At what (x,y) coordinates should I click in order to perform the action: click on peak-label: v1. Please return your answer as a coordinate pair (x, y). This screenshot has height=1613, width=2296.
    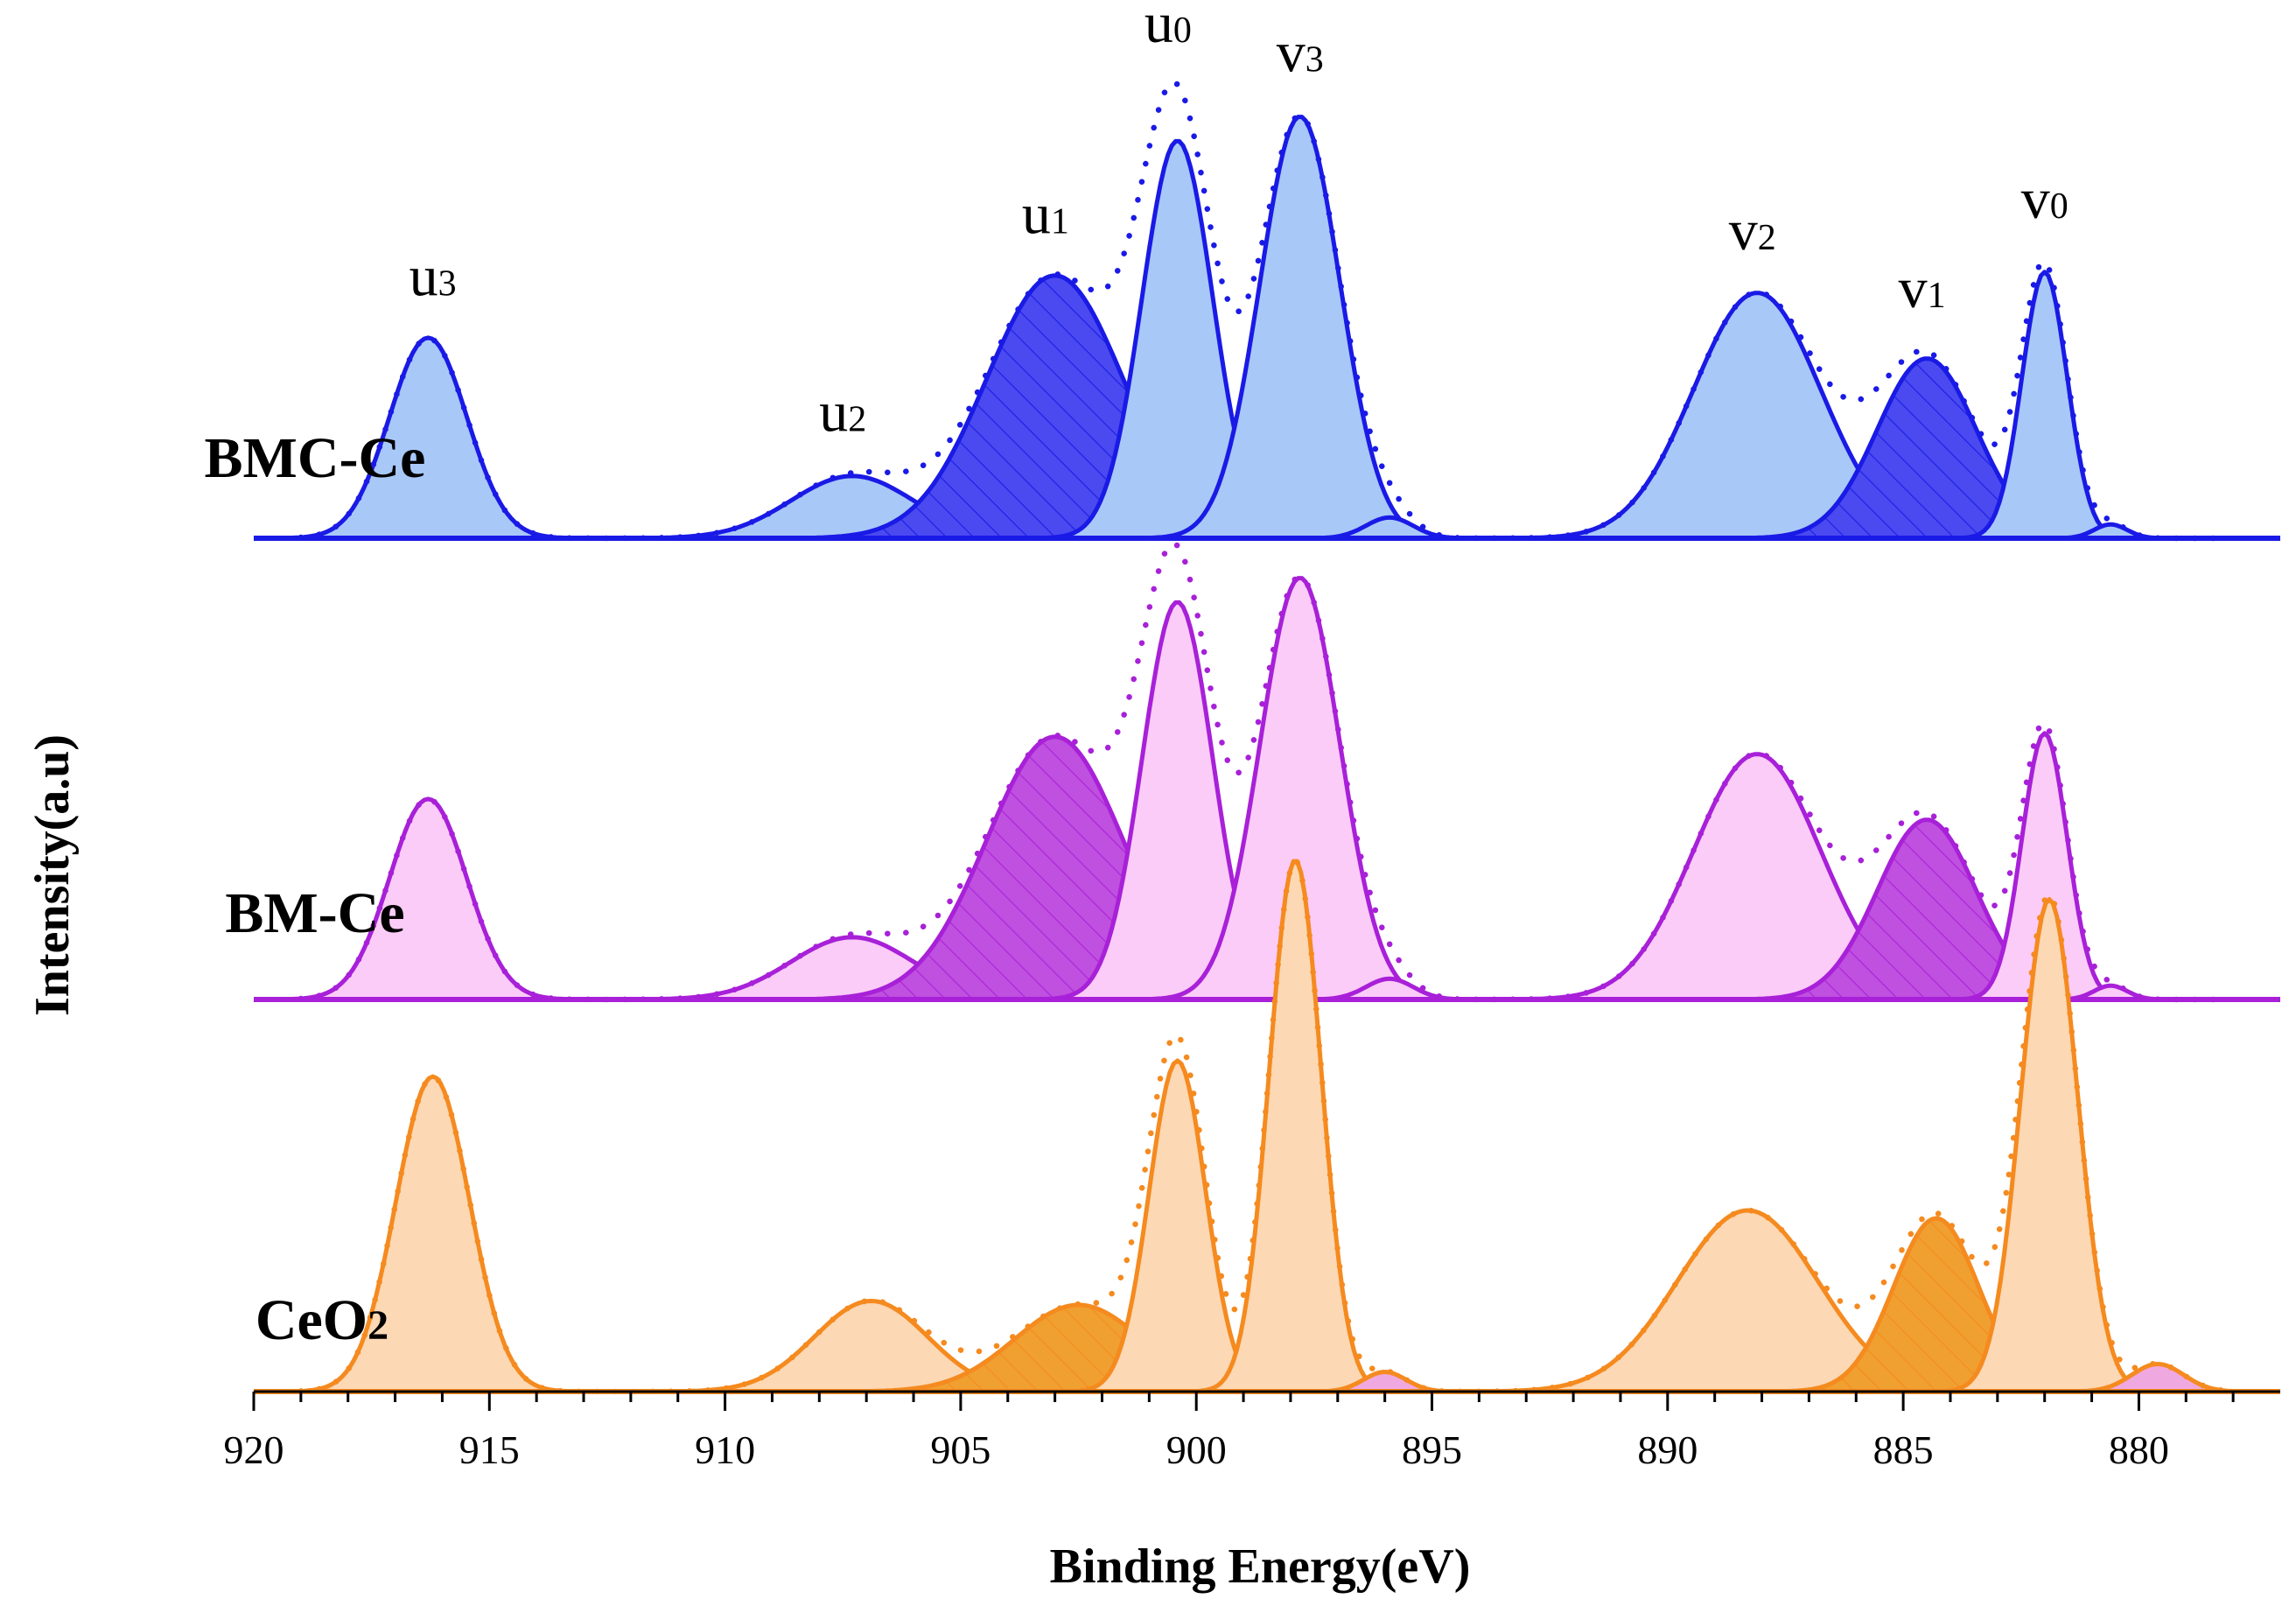
    Looking at the image, I should click on (1922, 288).